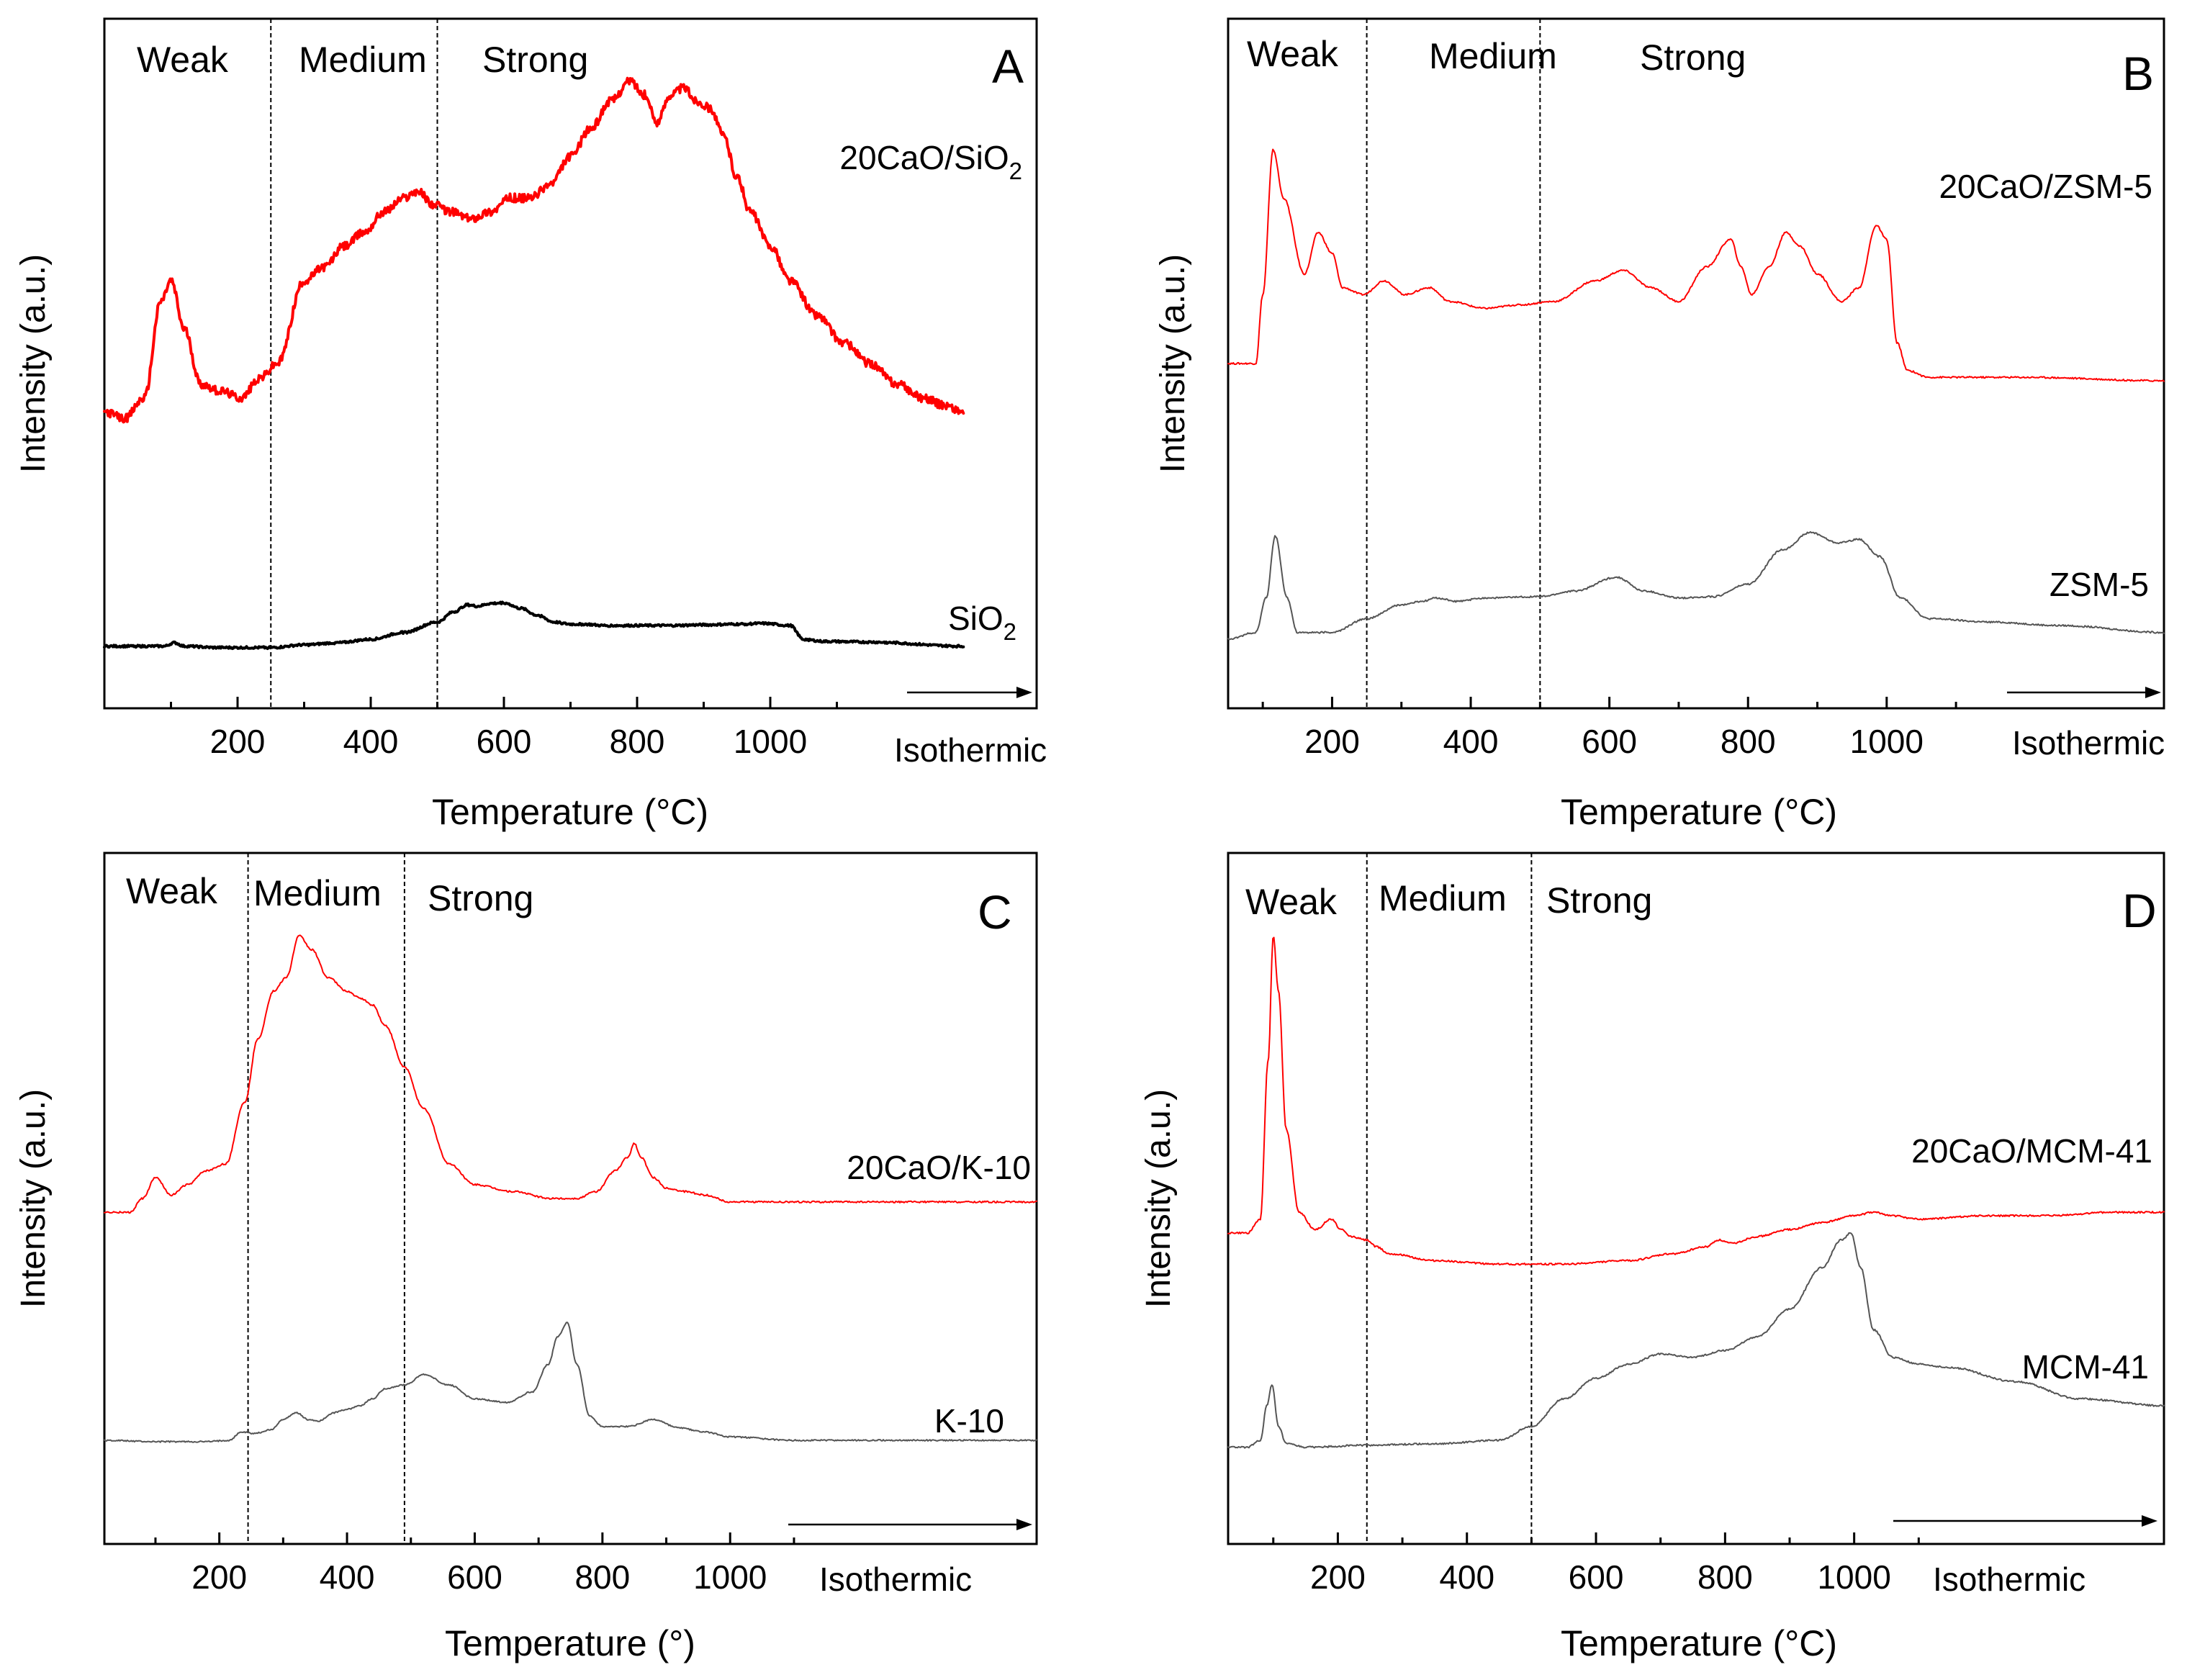  I want to click on panel-d-xlabel: Temperature (°C), so click(1699, 1643).